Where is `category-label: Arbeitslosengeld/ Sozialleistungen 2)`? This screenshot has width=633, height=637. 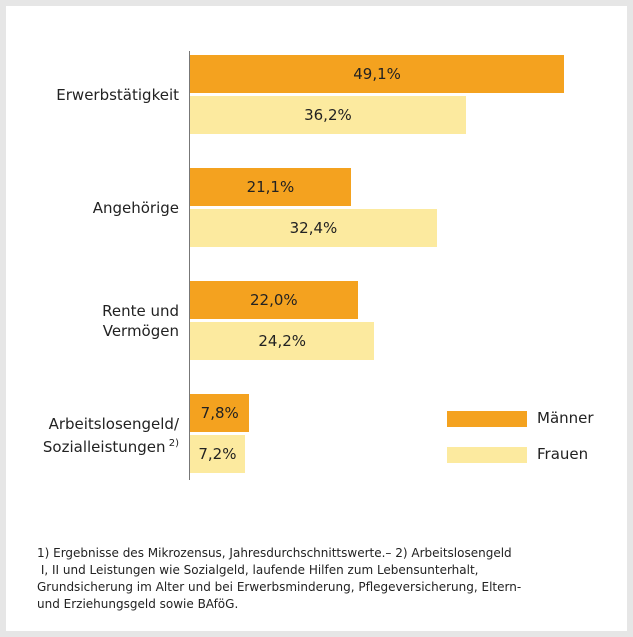
category-label: Arbeitslosengeld/ Sozialleistungen 2) is located at coordinates (94, 435).